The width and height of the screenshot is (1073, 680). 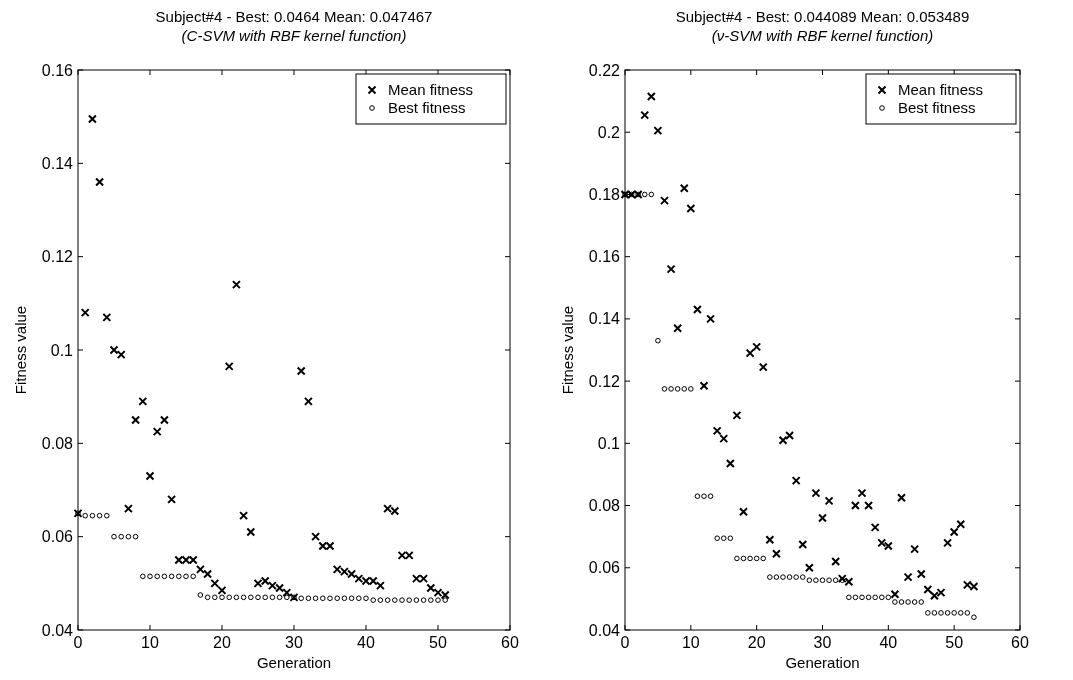 What do you see at coordinates (609, 132) in the screenshot?
I see `y-tick-label: 0.2` at bounding box center [609, 132].